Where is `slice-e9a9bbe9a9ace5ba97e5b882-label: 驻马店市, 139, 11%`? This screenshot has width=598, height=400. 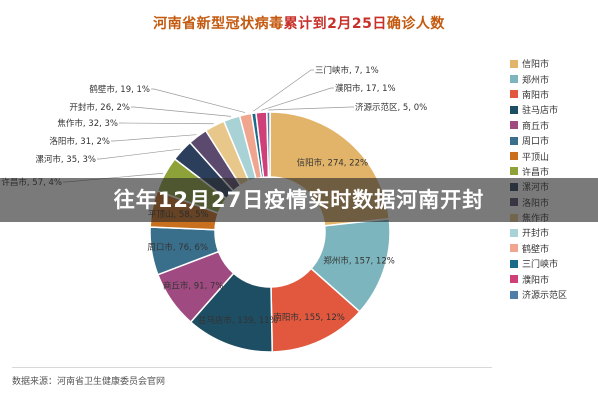
slice-e9a9bbe9a9ace5ba97e5b882-label: 驻马店市, 139, 11% is located at coordinates (238, 320).